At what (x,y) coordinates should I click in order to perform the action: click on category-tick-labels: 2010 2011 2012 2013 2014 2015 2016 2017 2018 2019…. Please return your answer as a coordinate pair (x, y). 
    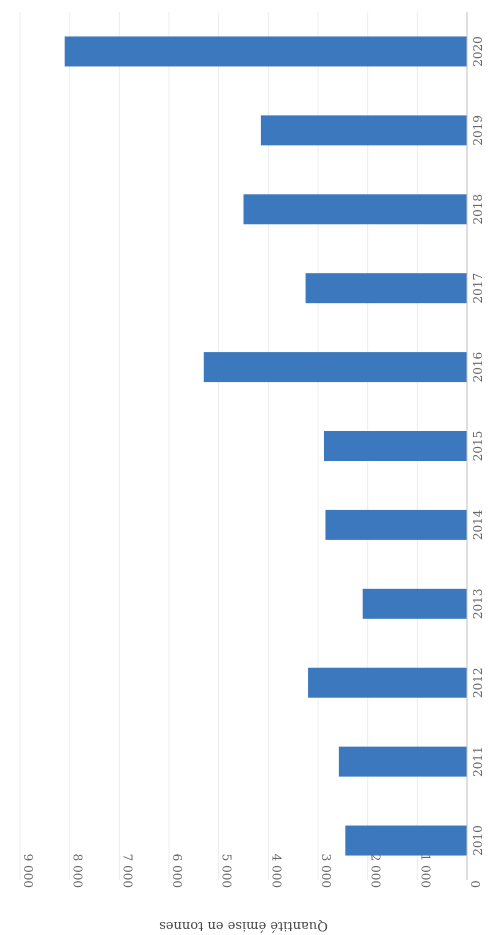
    Looking at the image, I should click on (478, 446).